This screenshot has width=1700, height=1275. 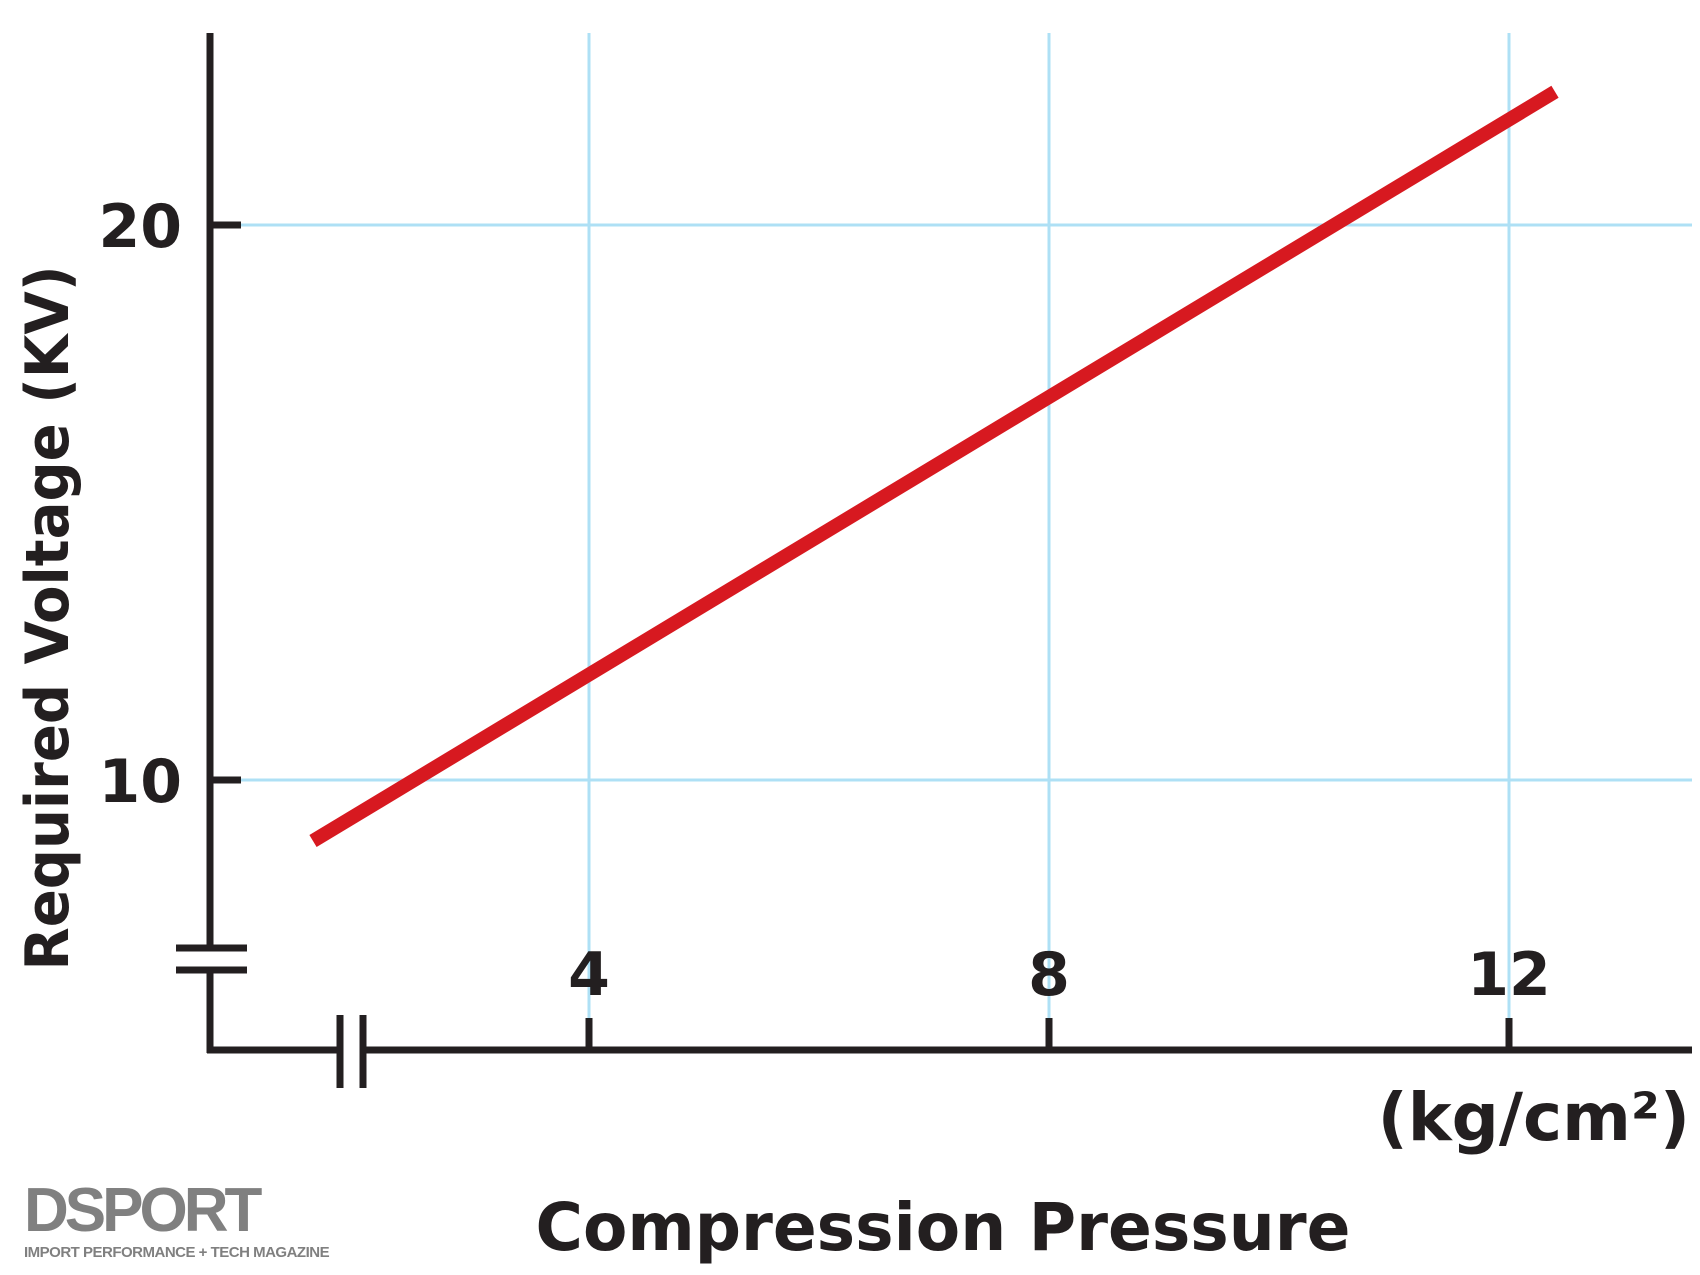 What do you see at coordinates (141, 227) in the screenshot?
I see `y-tick-label: 20` at bounding box center [141, 227].